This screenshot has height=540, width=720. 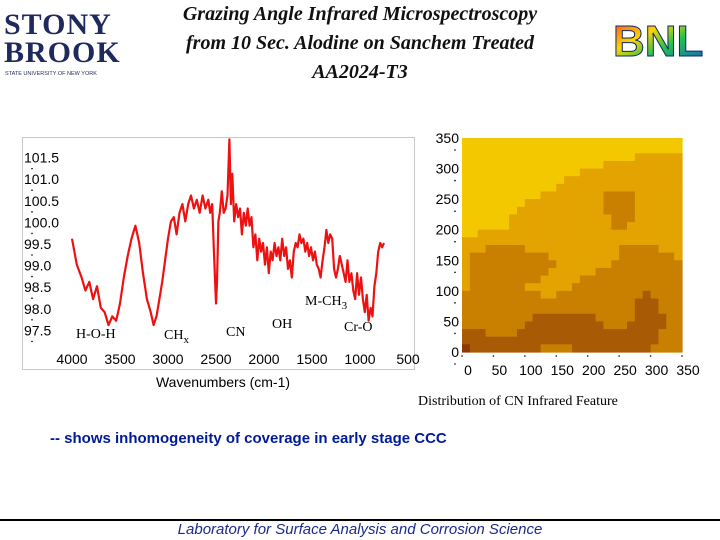 What do you see at coordinates (37, 266) in the screenshot?
I see `y-tick-label: 99.0` at bounding box center [37, 266].